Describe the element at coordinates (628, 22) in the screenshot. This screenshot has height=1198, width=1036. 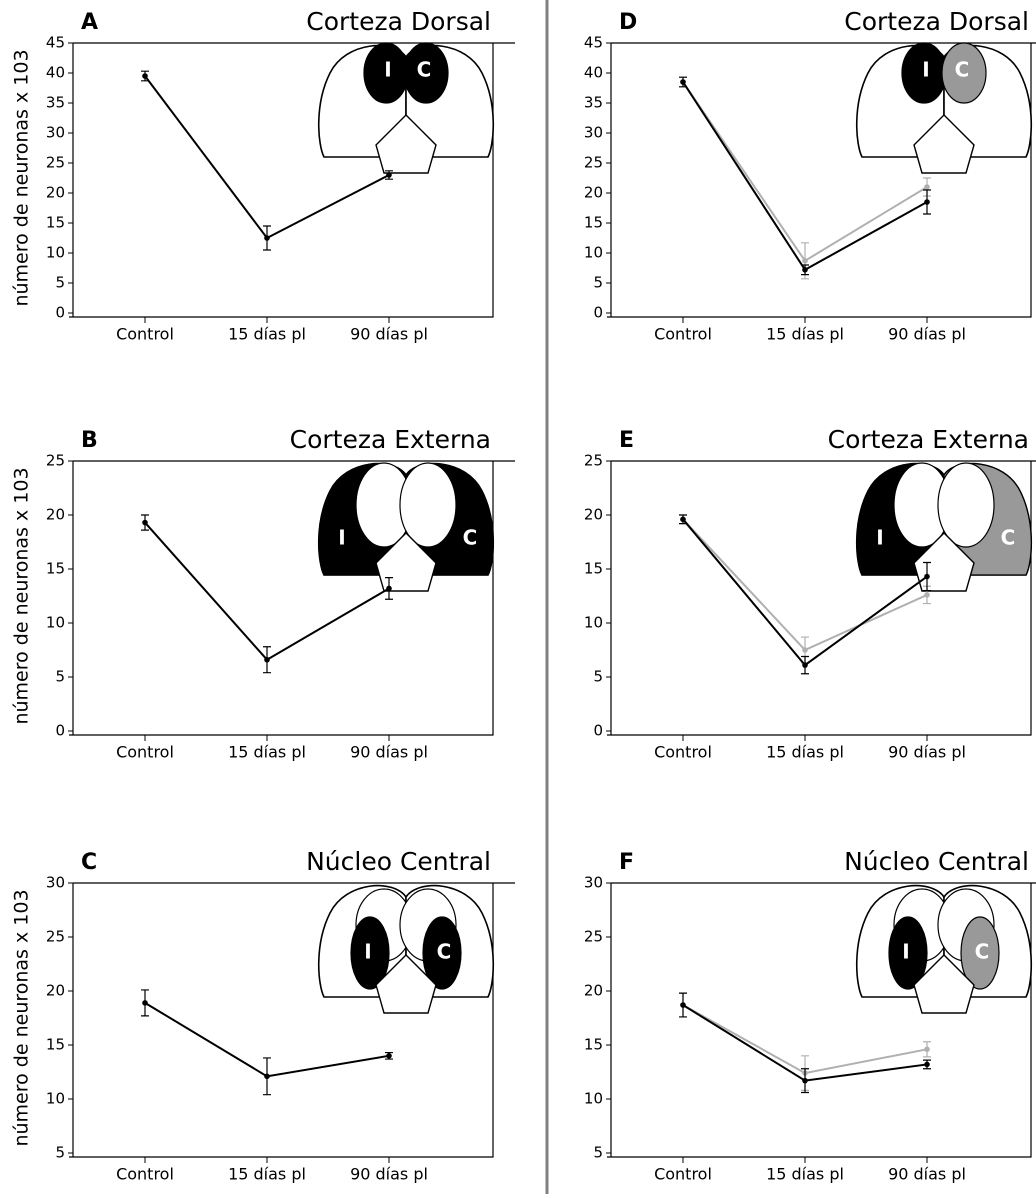
I see `panel-label: D` at that location.